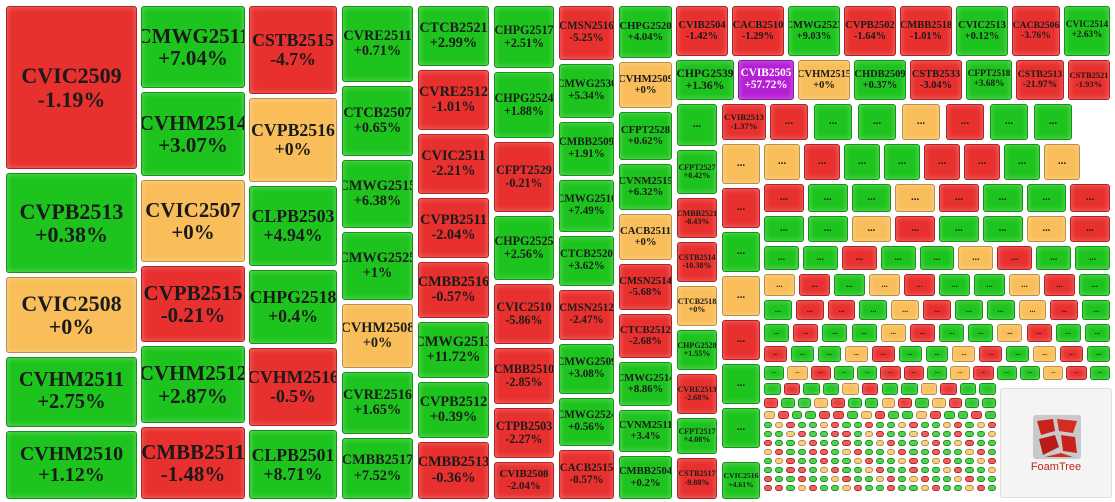 Image resolution: width=1115 pixels, height=502 pixels. I want to click on tile: CVIC2514 +2.63%, so click(1087, 31).